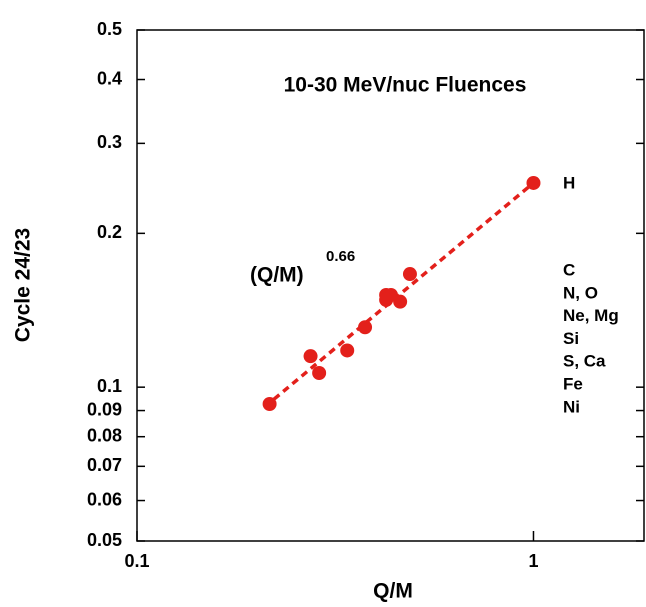  I want to click on element-label: H, so click(569, 182).